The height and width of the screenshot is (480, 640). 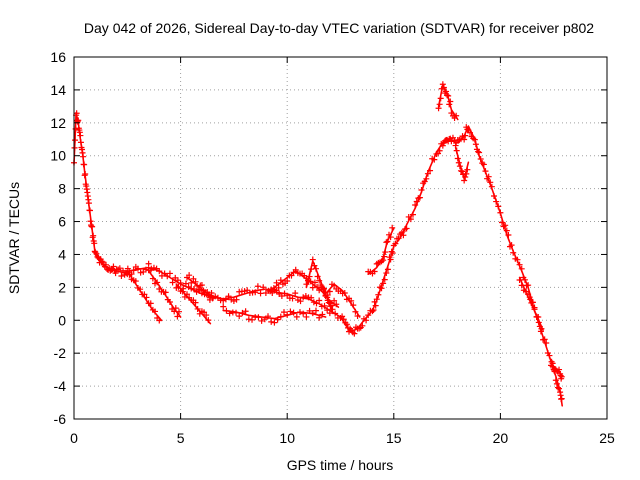 What do you see at coordinates (62, 189) in the screenshot?
I see `y-tick-label: 8` at bounding box center [62, 189].